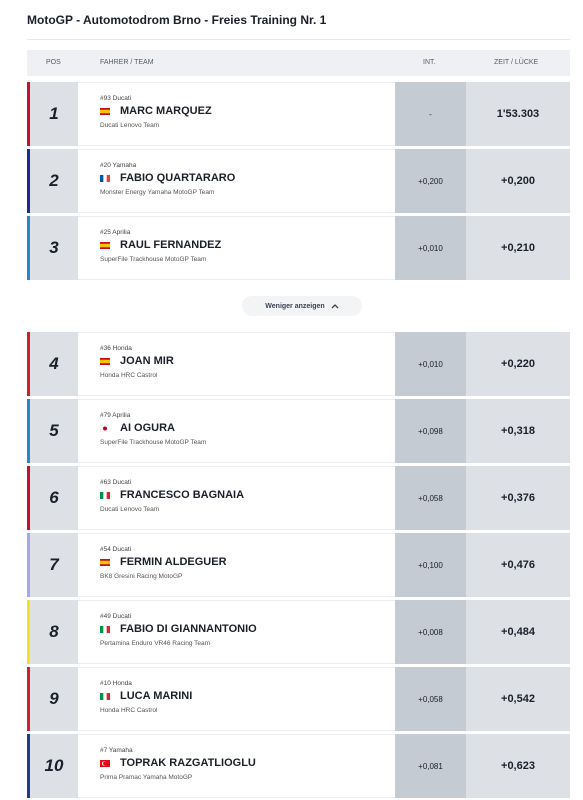  What do you see at coordinates (52, 565) in the screenshot?
I see `position: 7` at bounding box center [52, 565].